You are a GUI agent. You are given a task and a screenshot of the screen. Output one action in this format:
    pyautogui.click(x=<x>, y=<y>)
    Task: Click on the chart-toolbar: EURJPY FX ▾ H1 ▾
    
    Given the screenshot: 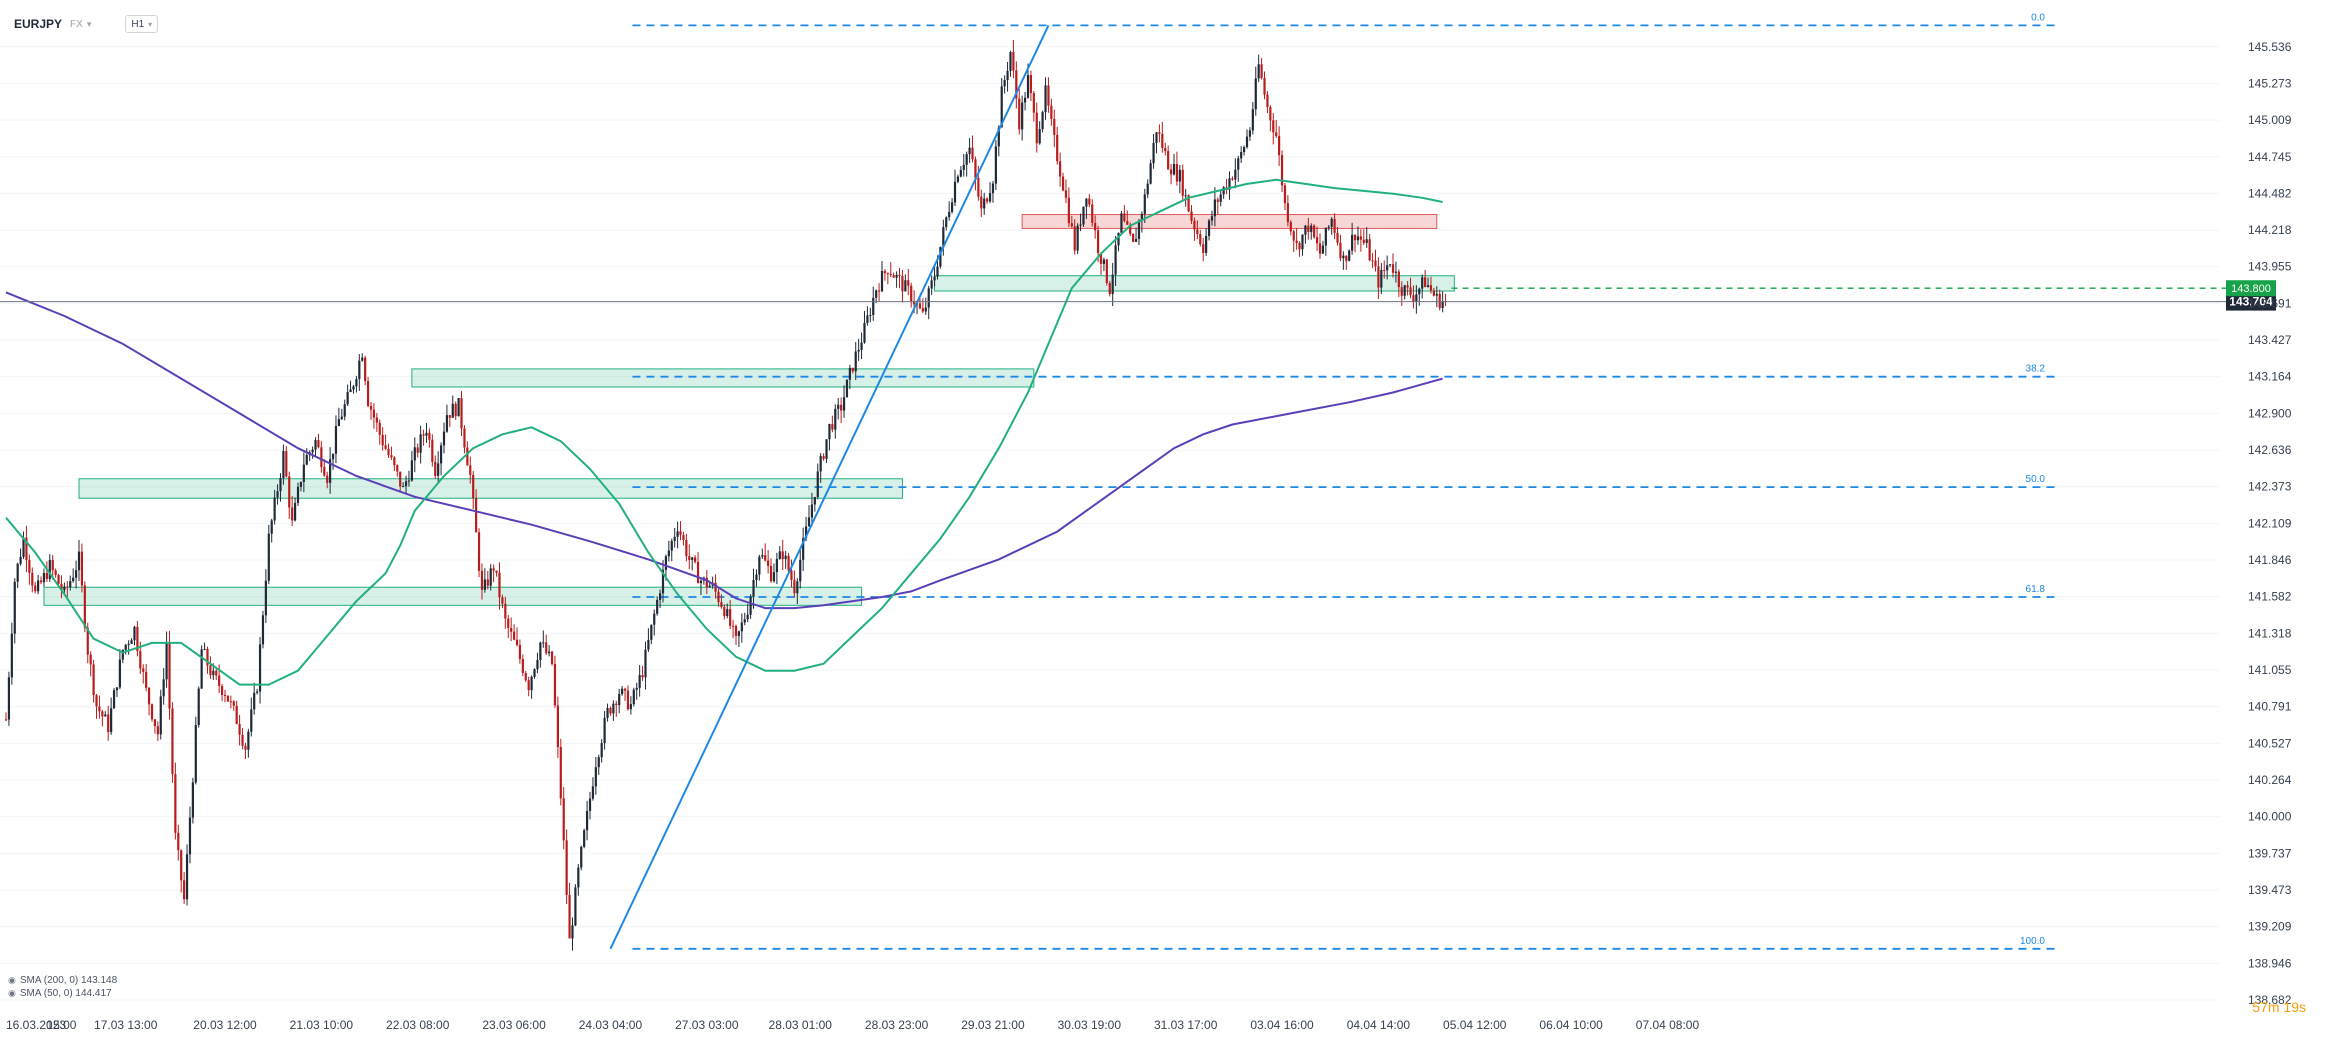 What is the action you would take?
    pyautogui.click(x=86, y=24)
    